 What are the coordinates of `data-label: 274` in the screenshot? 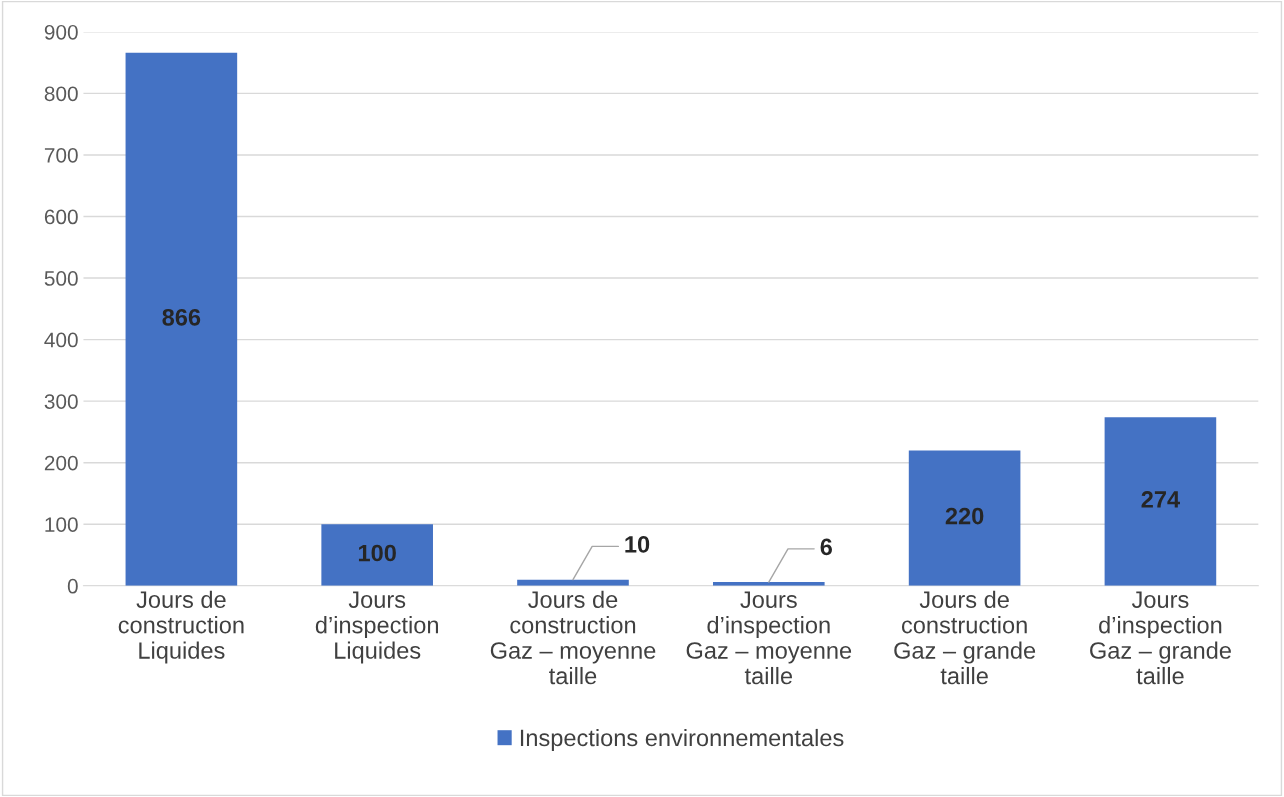 It's located at (1160, 499).